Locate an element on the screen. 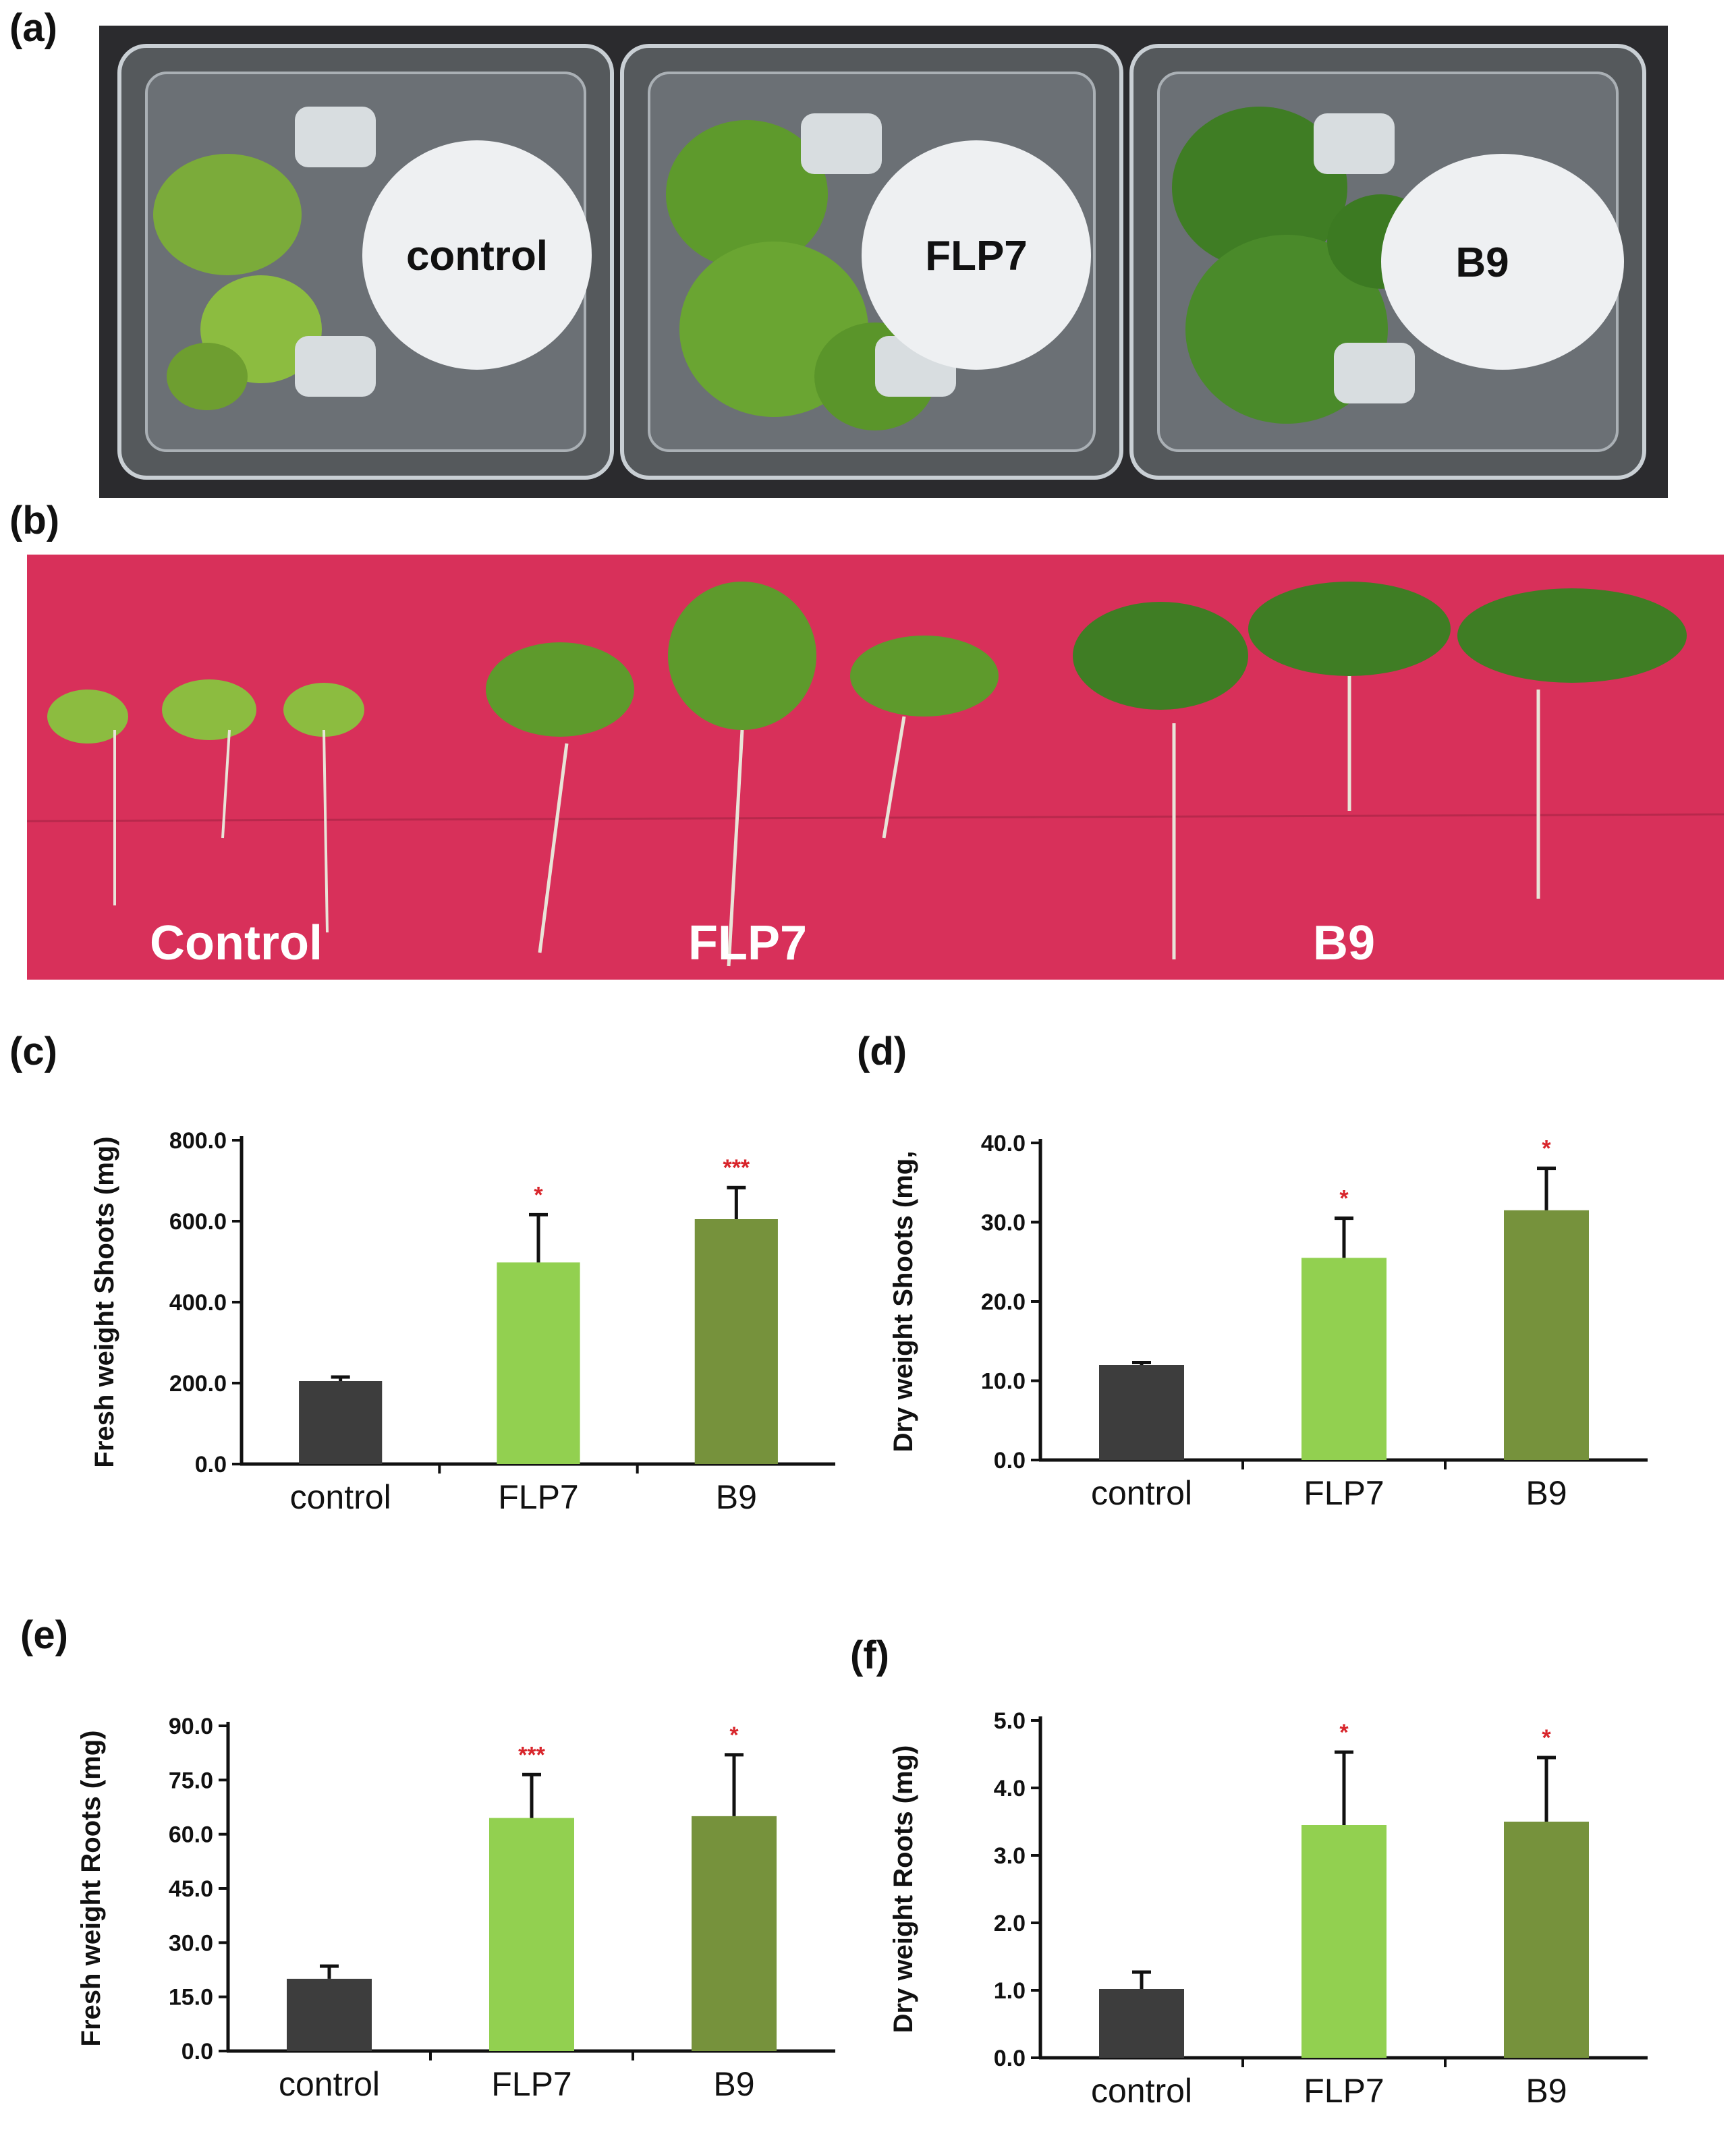 The width and height of the screenshot is (1736, 2132). panel-d-letter: (d) is located at coordinates (882, 1052).